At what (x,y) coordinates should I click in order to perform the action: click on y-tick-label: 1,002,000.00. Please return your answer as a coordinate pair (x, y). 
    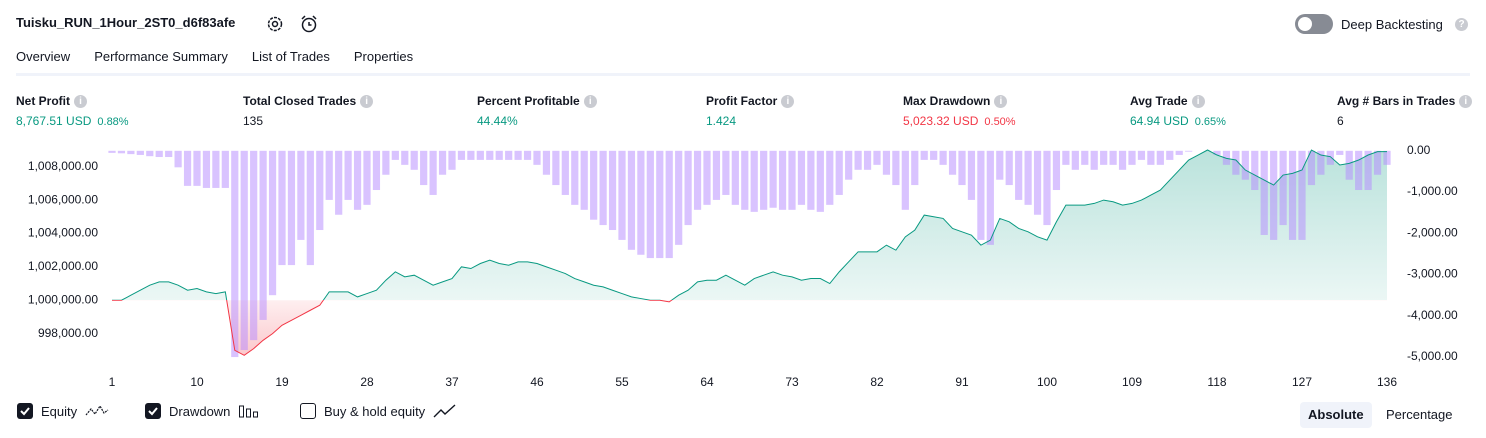
    Looking at the image, I should click on (63, 266).